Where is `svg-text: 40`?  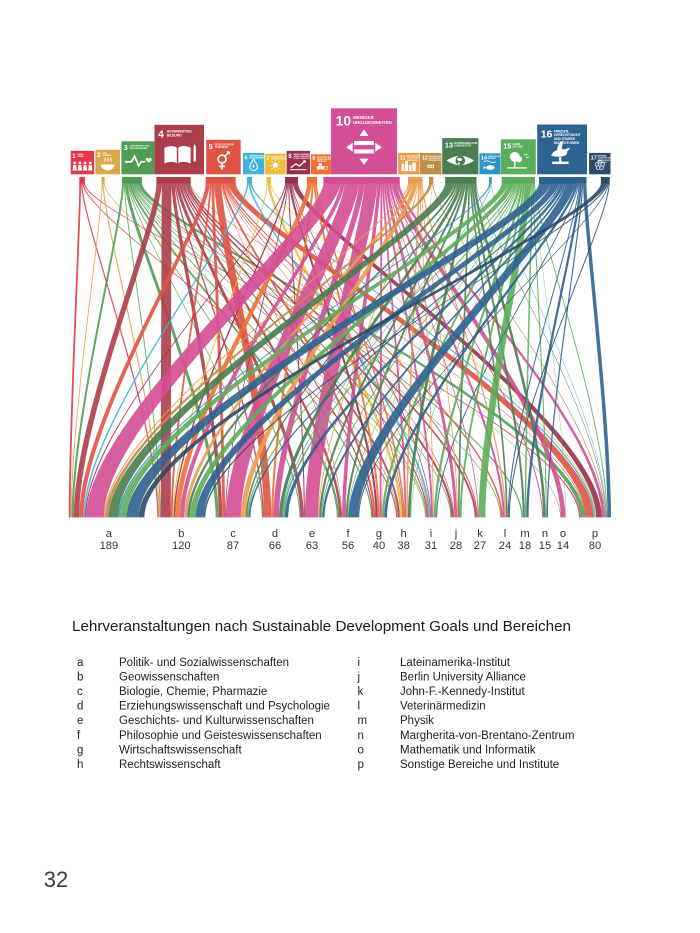
svg-text: 40 is located at coordinates (379, 546).